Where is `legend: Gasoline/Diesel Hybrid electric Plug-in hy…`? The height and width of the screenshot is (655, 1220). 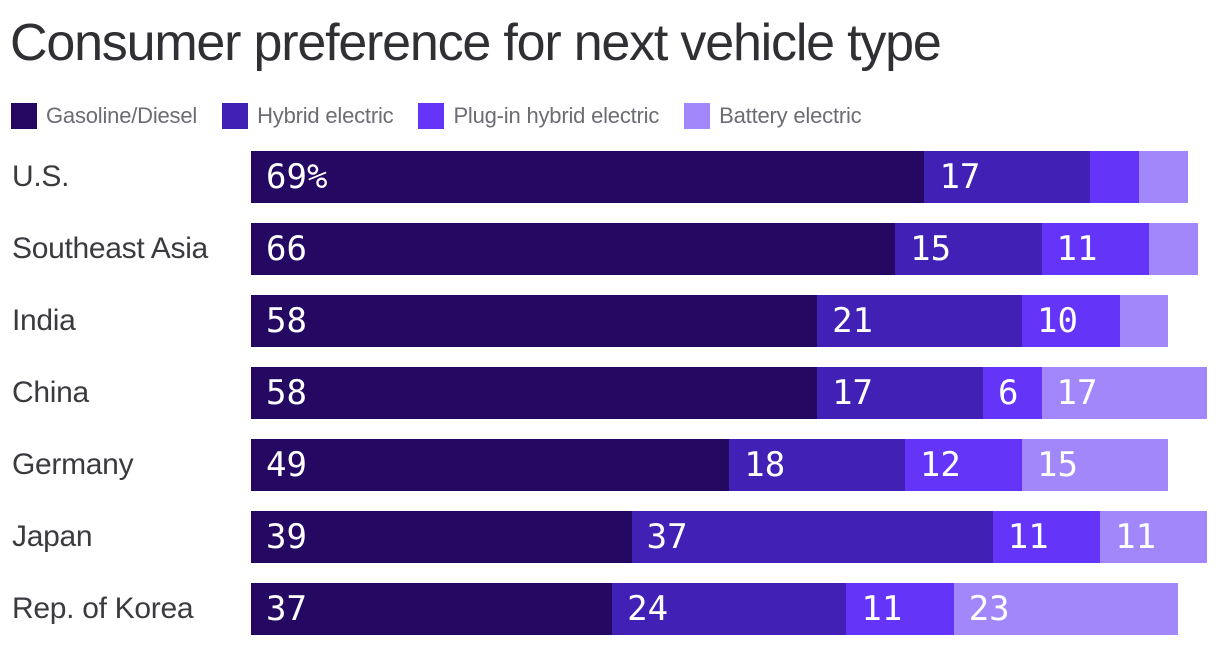
legend: Gasoline/Diesel Hybrid electric Plug-in hy… is located at coordinates (436, 116).